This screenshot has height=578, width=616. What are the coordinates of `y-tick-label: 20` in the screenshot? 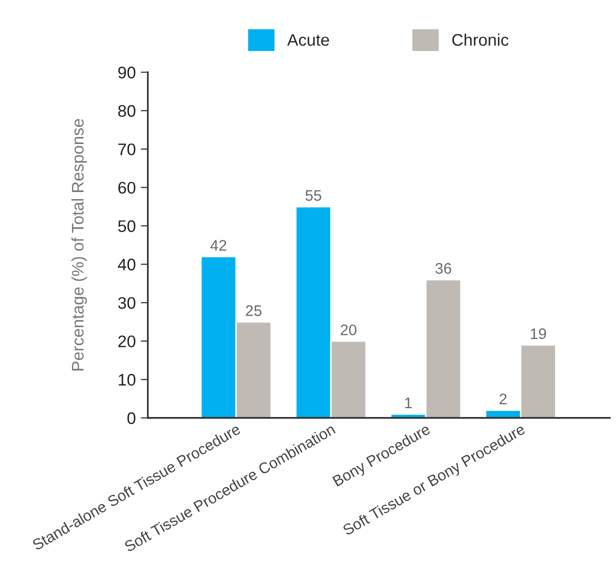 It's located at (127, 341).